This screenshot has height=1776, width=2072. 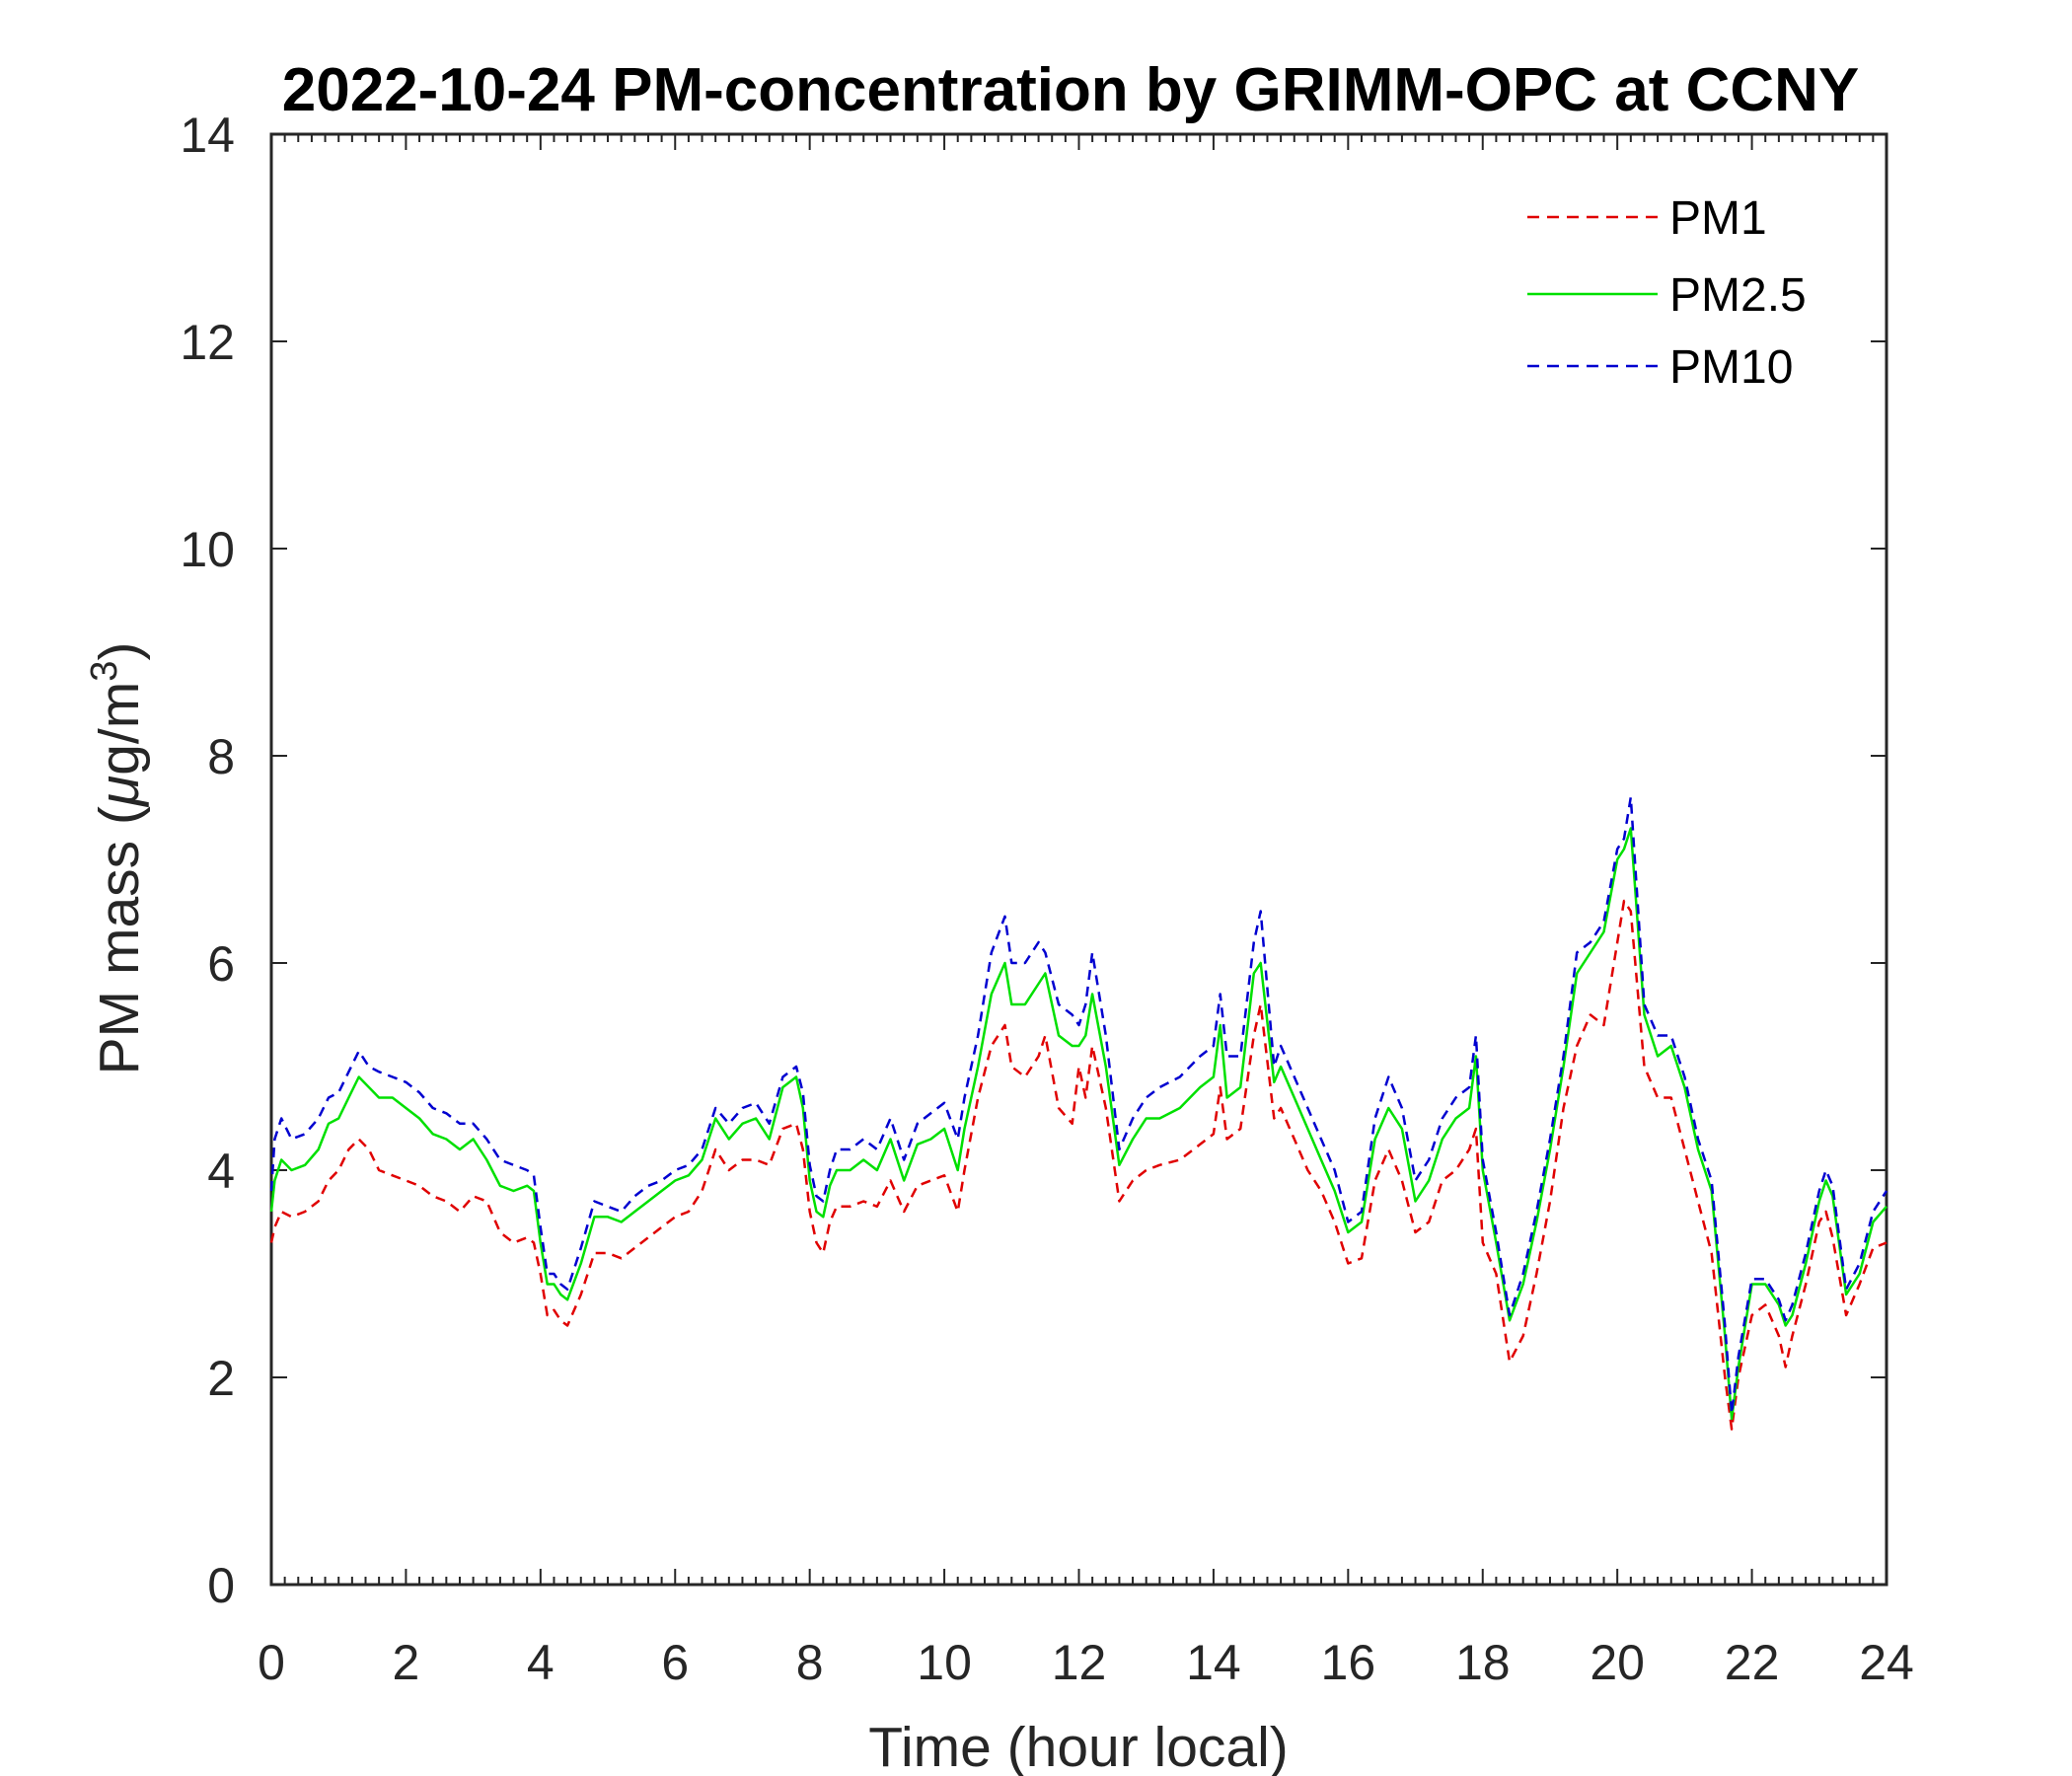 What do you see at coordinates (1079, 1662) in the screenshot?
I see `x-tick-label: 12` at bounding box center [1079, 1662].